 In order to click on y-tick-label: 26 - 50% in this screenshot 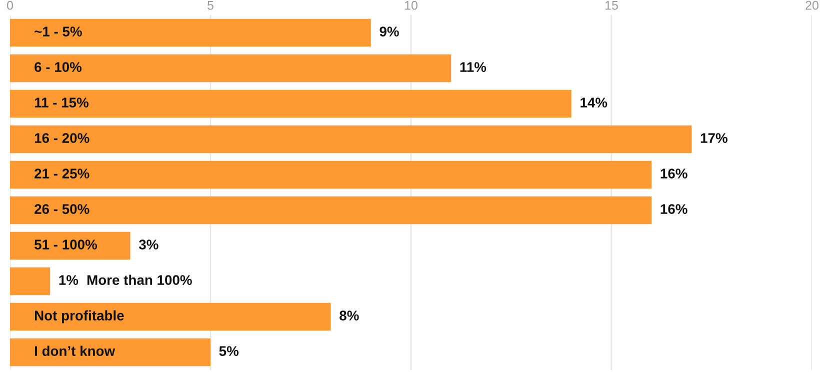, I will do `click(62, 209)`.